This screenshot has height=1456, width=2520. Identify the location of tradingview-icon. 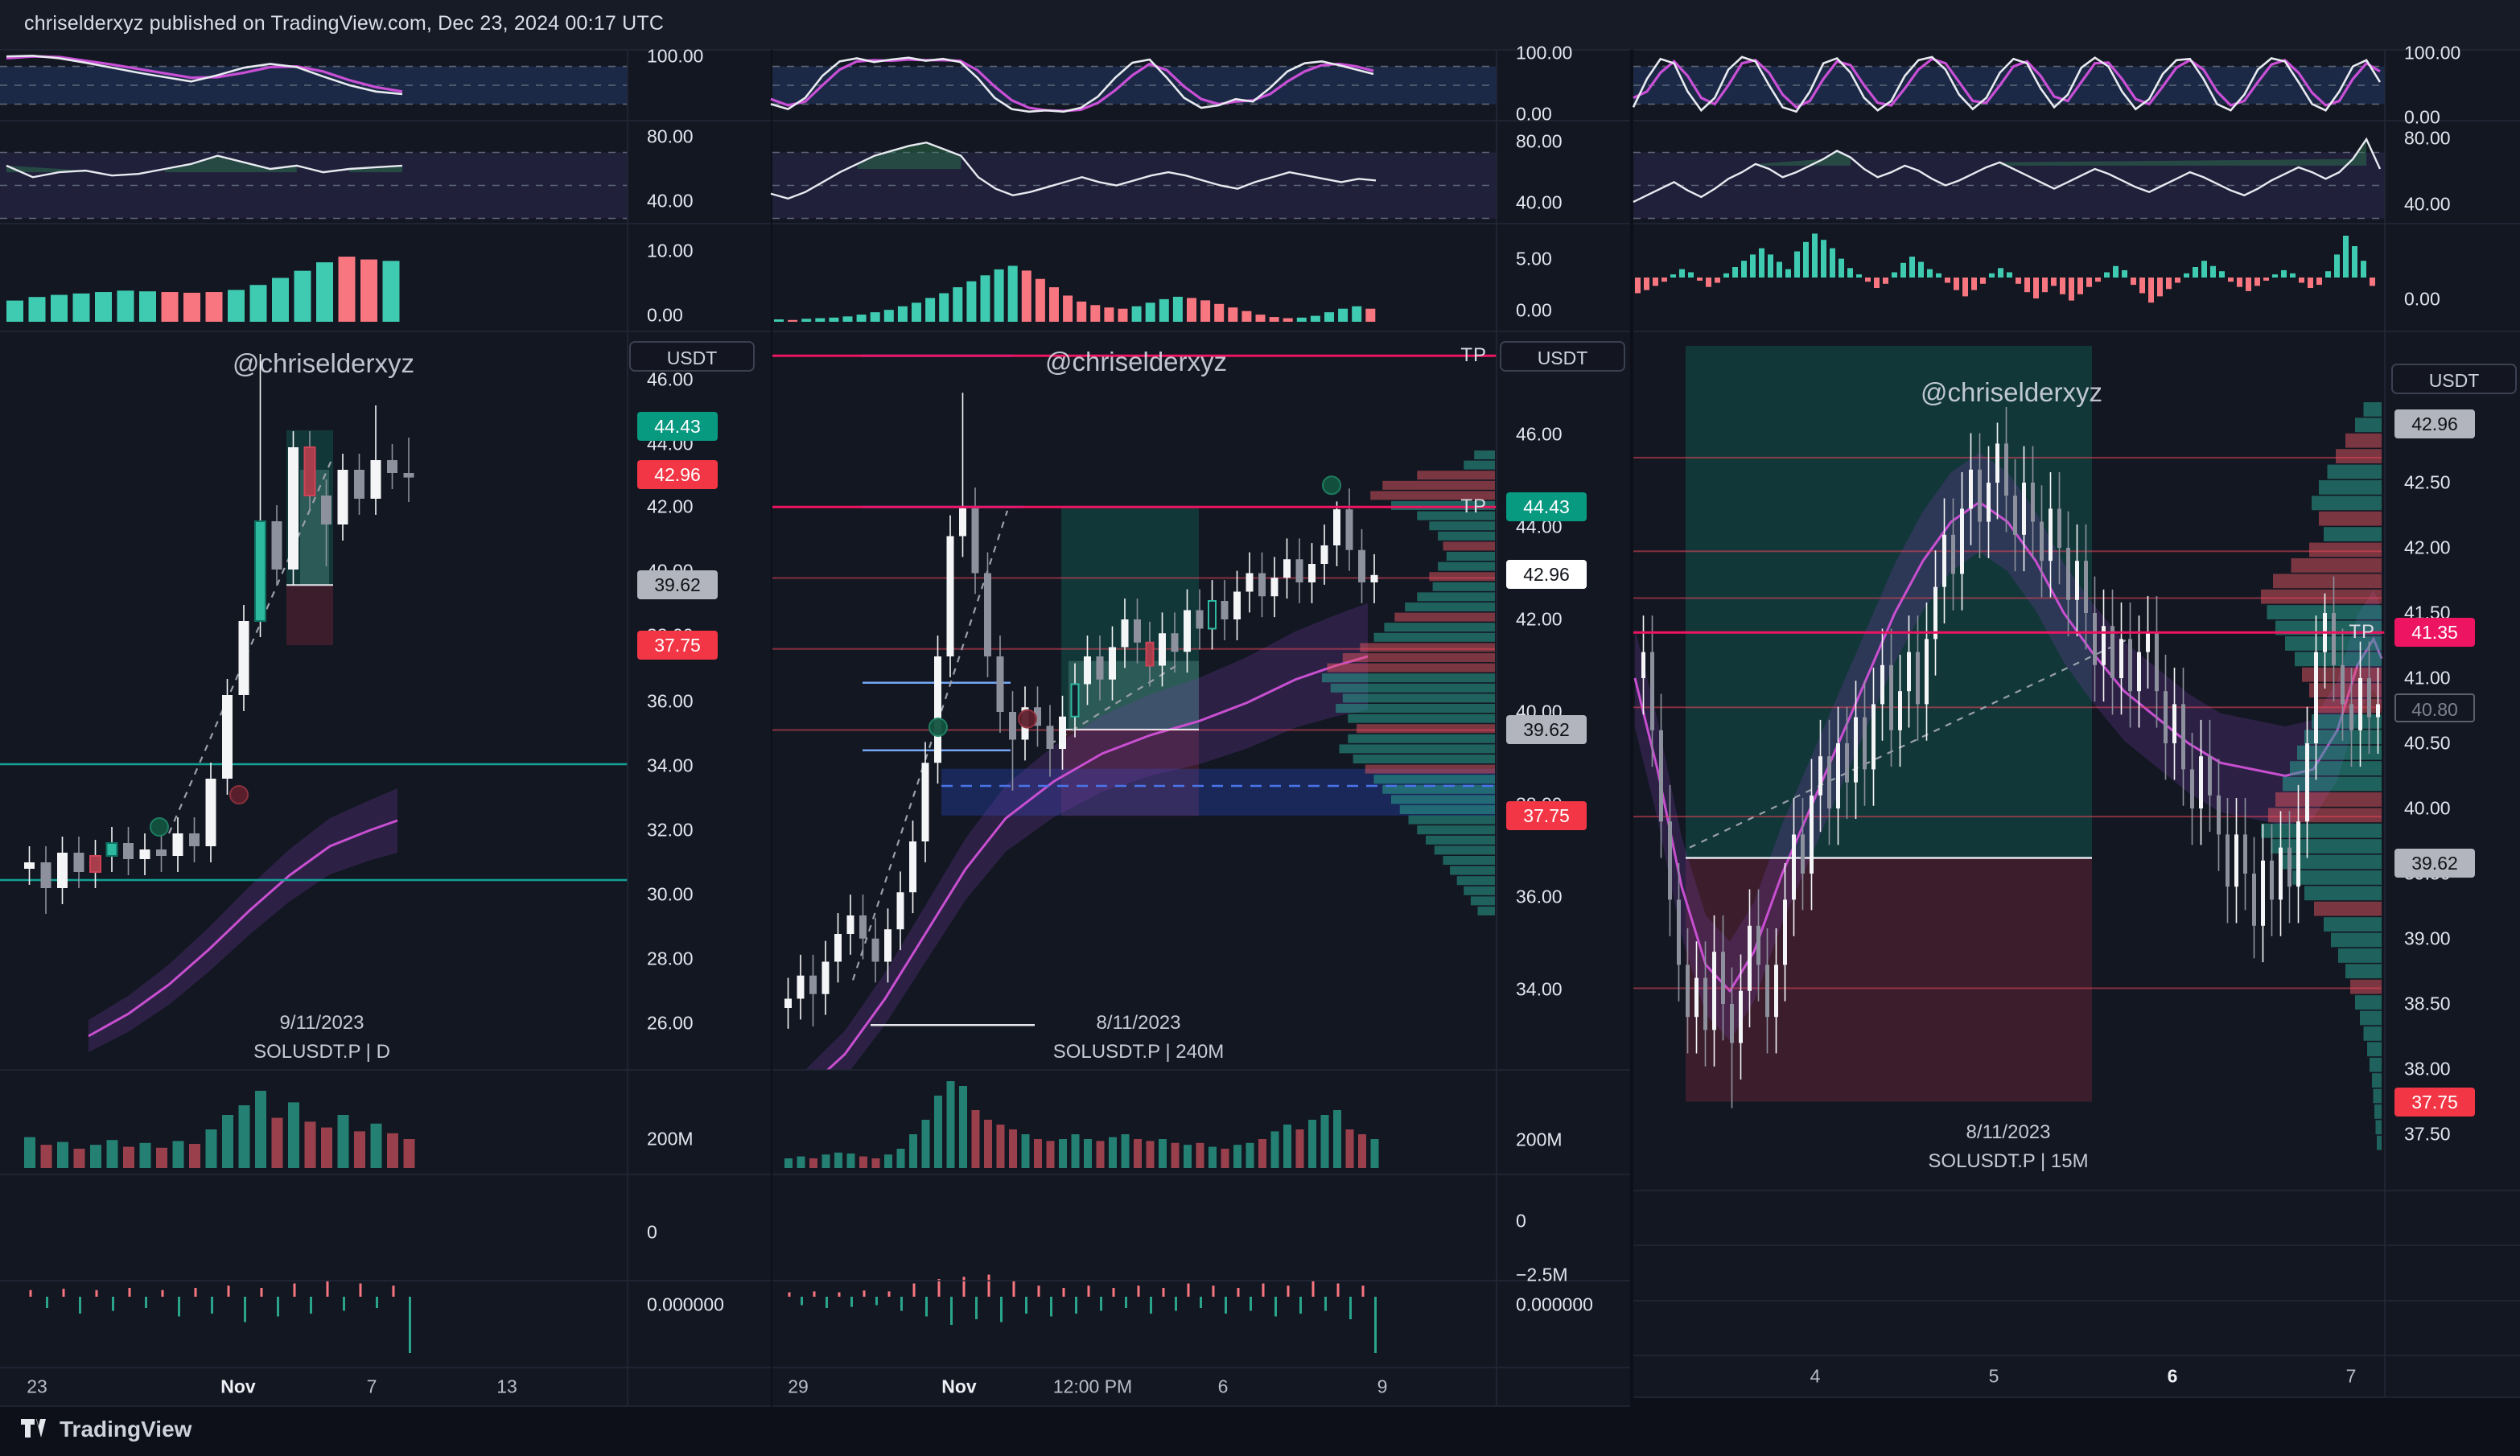
(33, 1428).